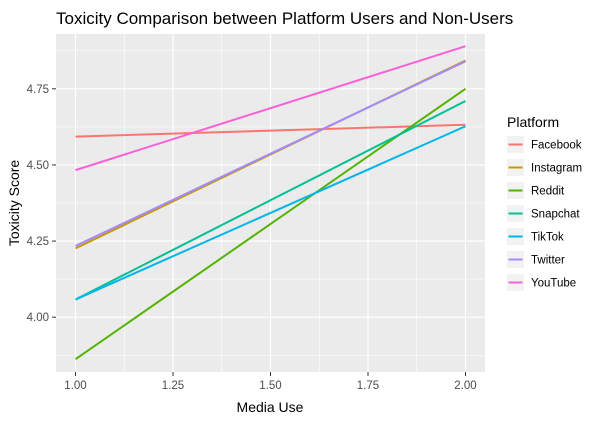  Describe the element at coordinates (270, 130) in the screenshot. I see `series-line-facebook` at that location.